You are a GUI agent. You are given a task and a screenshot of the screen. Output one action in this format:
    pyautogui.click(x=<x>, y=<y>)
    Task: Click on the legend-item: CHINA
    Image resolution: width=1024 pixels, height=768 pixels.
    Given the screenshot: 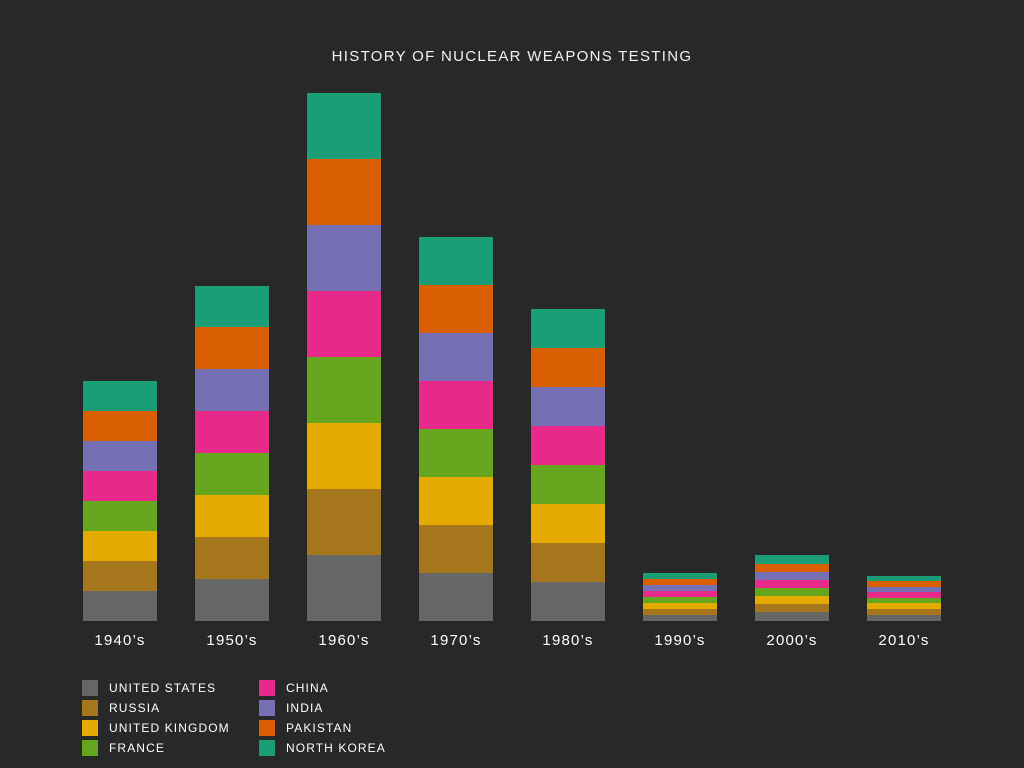 What is the action you would take?
    pyautogui.click(x=294, y=688)
    